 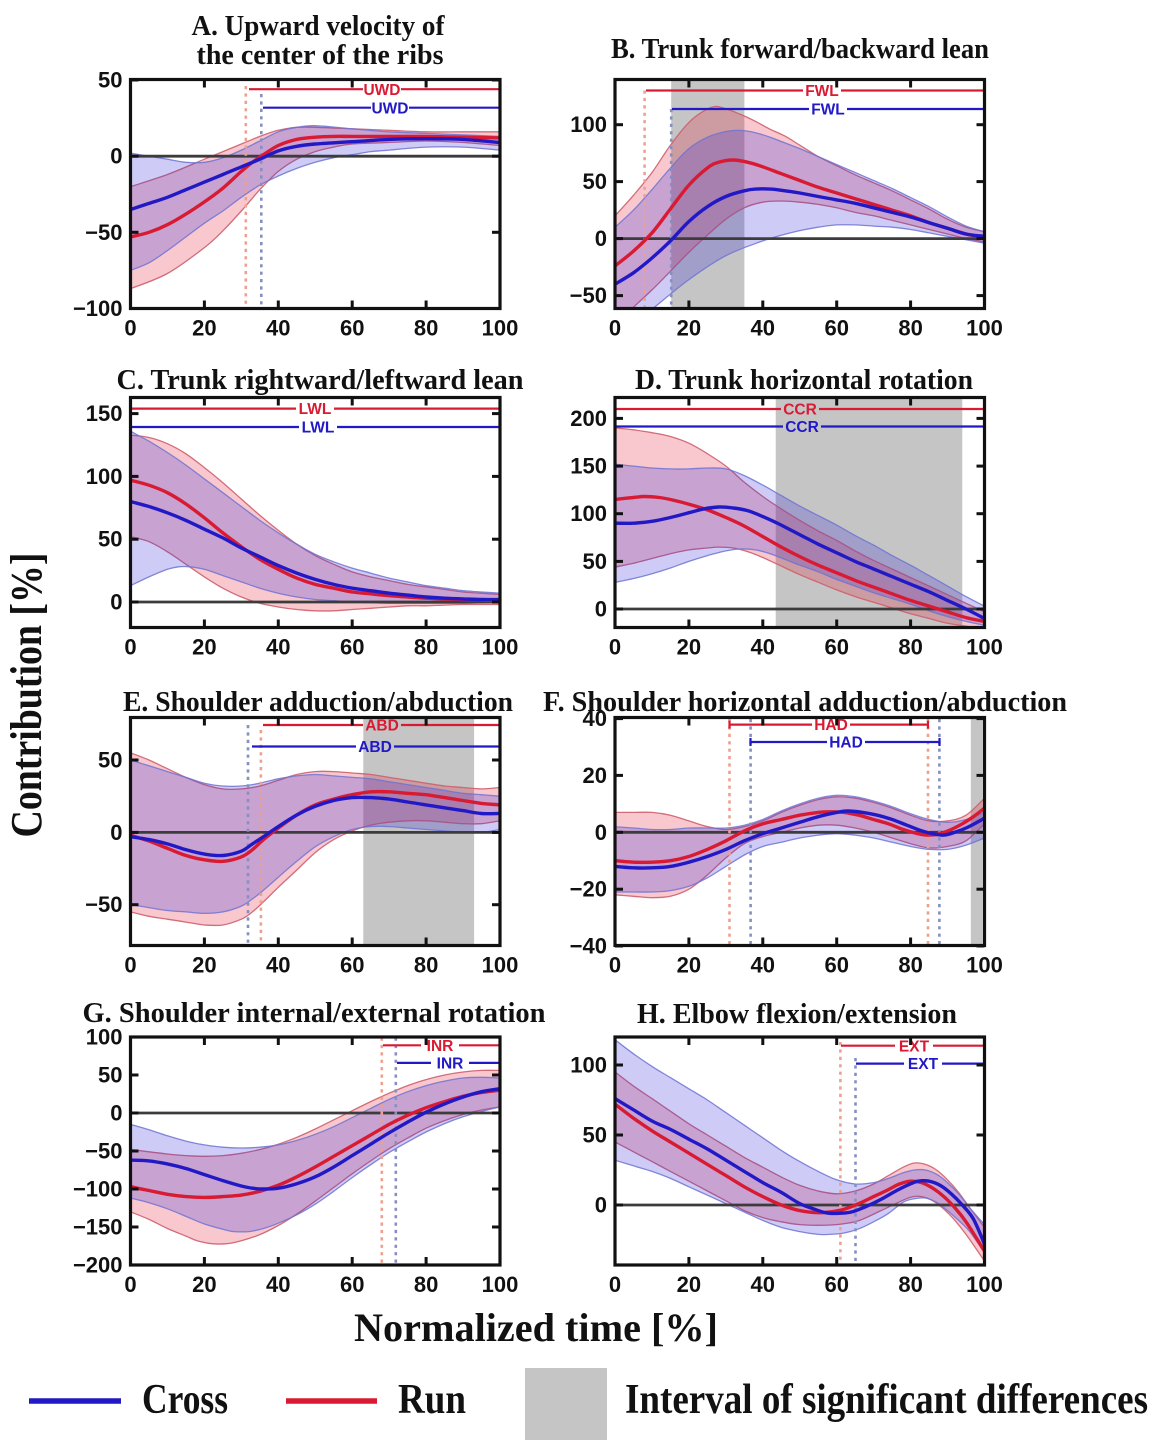 What do you see at coordinates (432, 1400) in the screenshot?
I see `svg-text: Run` at bounding box center [432, 1400].